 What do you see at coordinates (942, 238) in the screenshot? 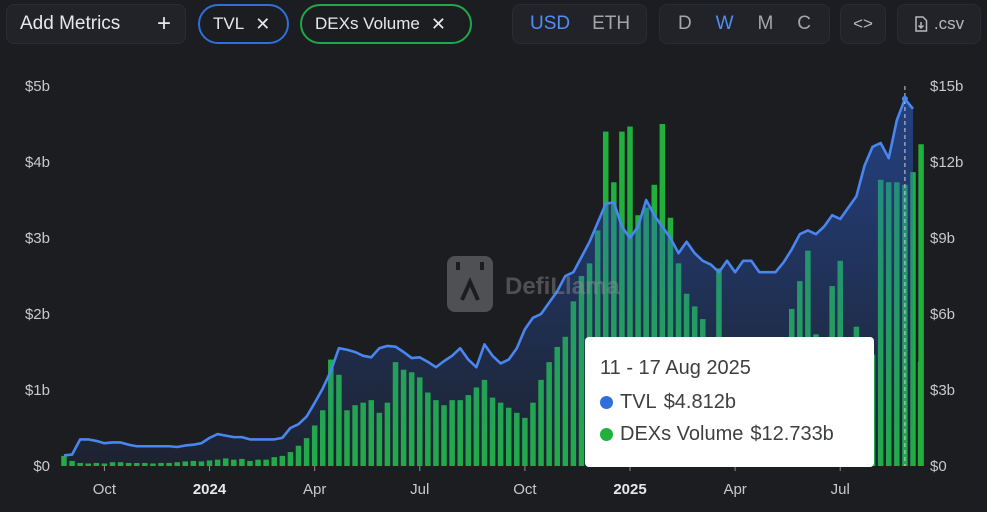
I see `right-axis-tick-label: $9b` at bounding box center [942, 238].